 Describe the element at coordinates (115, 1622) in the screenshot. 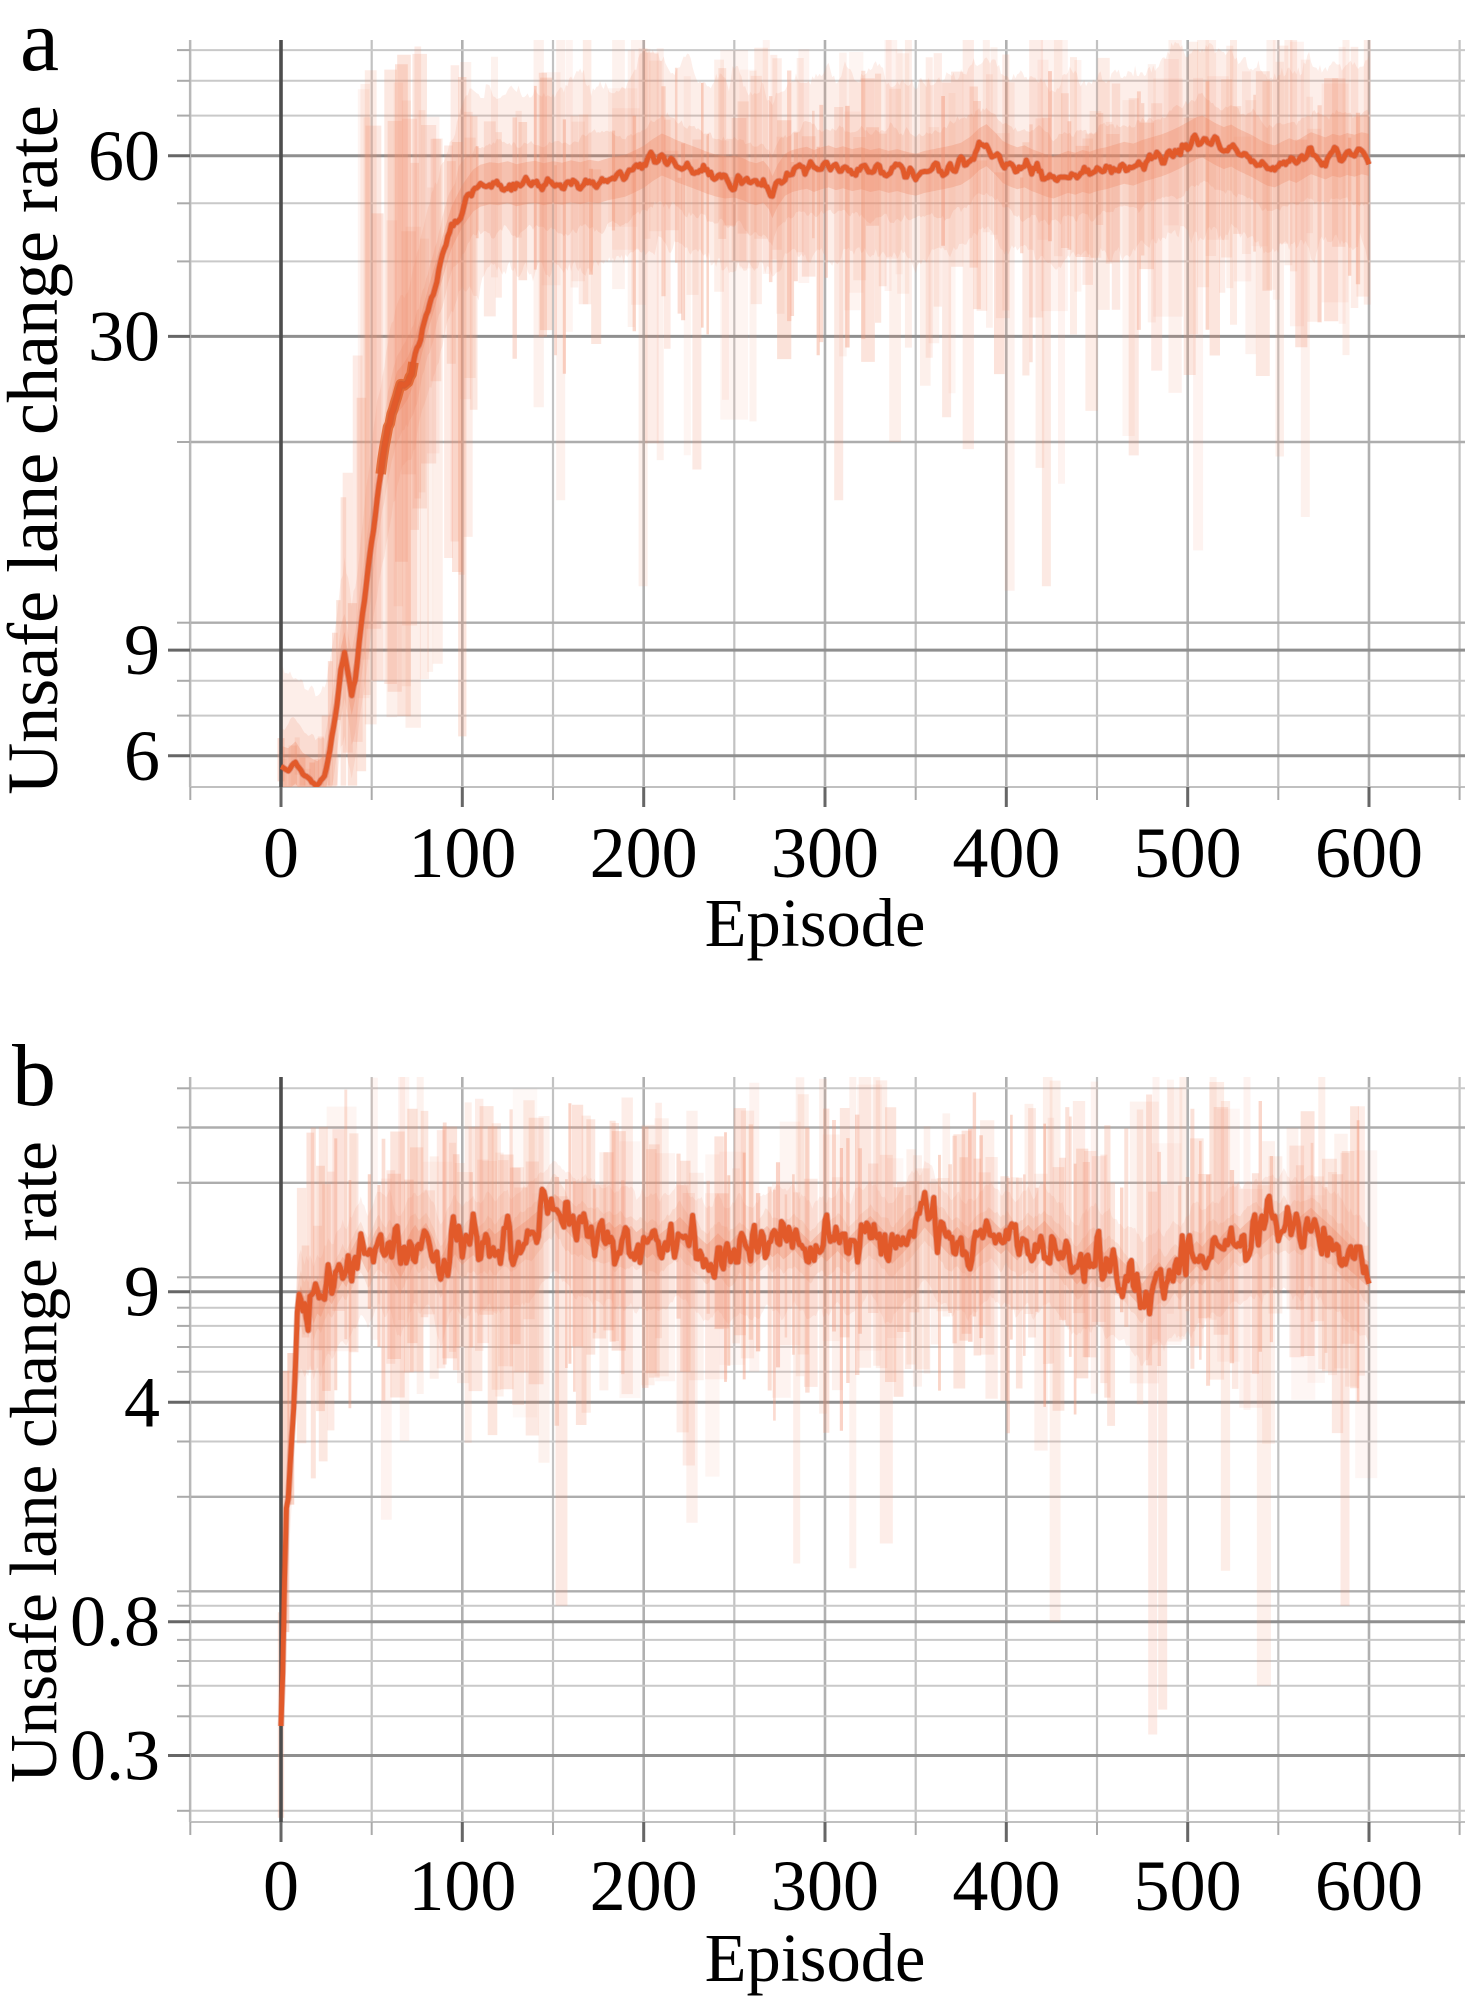

I see `svg-text: 0.8` at that location.